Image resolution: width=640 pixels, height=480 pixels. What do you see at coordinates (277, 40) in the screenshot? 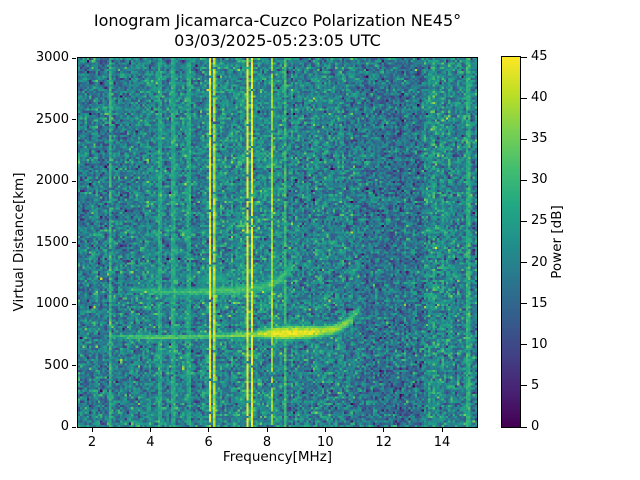
I see `chart-subtitle: 03/03/2025-05:23:05 UTC` at bounding box center [277, 40].